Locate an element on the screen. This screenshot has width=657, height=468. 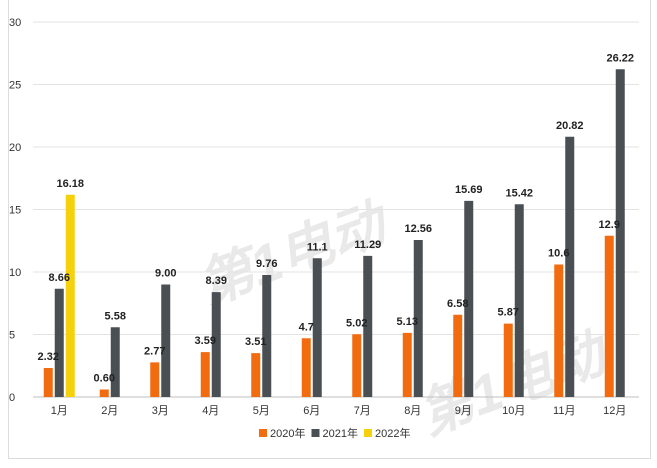
data-label: 8.39 is located at coordinates (216, 281).